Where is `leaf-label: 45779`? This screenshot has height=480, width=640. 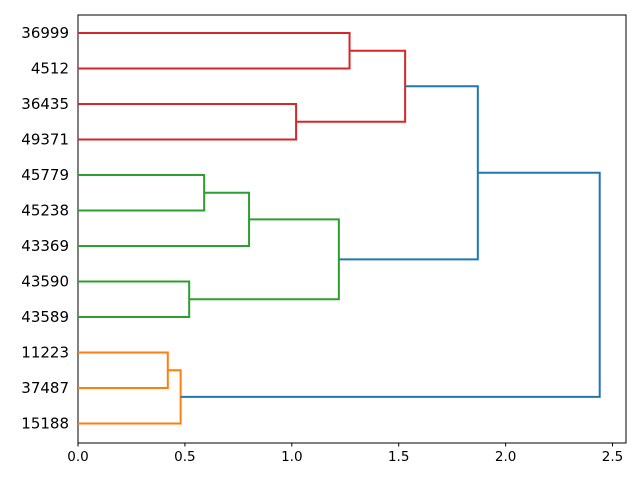 leaf-label: 45779 is located at coordinates (45, 175).